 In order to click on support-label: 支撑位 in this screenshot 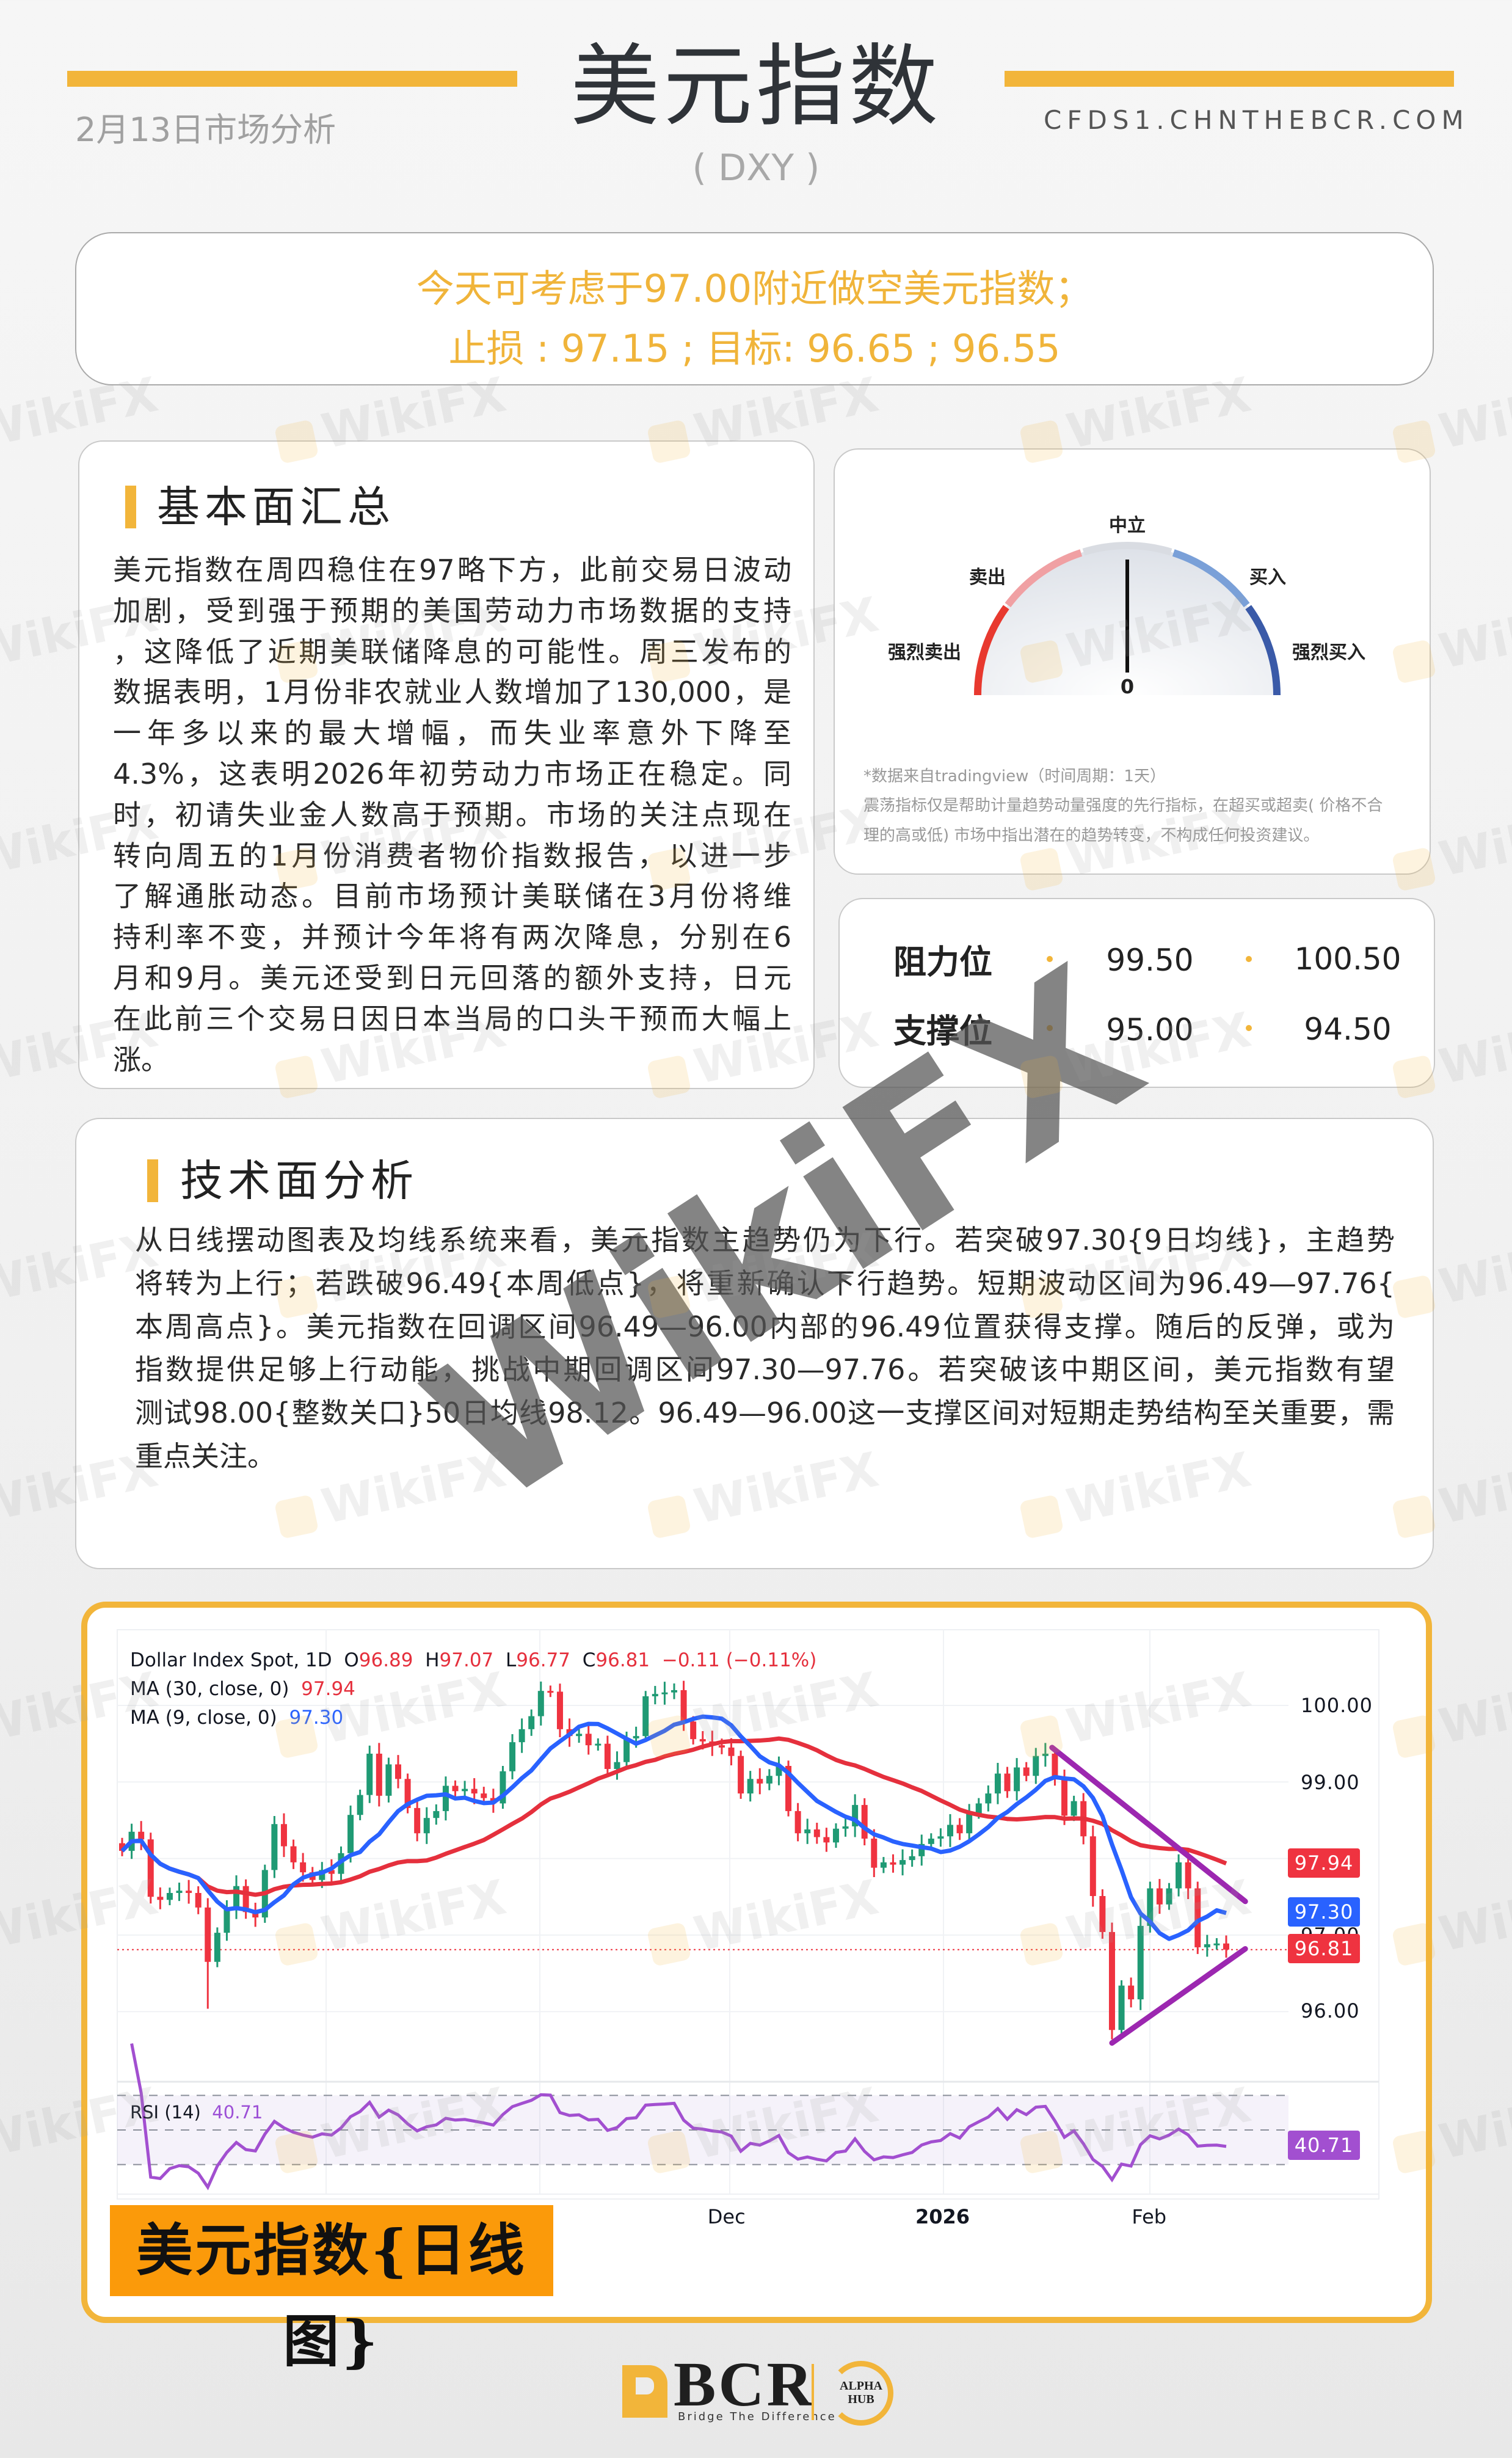, I will do `click(943, 1031)`.